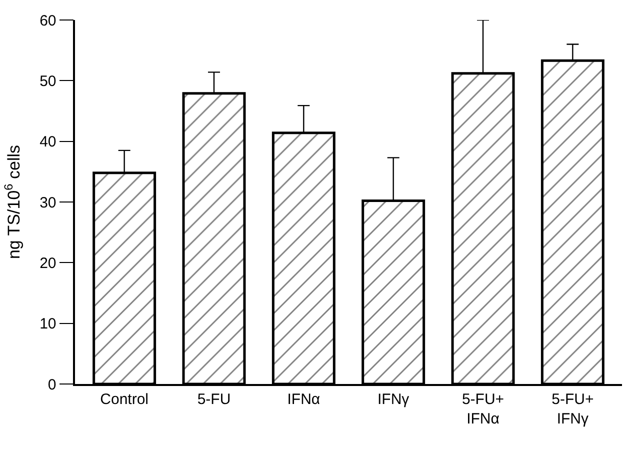  Describe the element at coordinates (483, 409) in the screenshot. I see `x-tick-label: 5-FU+ IFNα` at that location.